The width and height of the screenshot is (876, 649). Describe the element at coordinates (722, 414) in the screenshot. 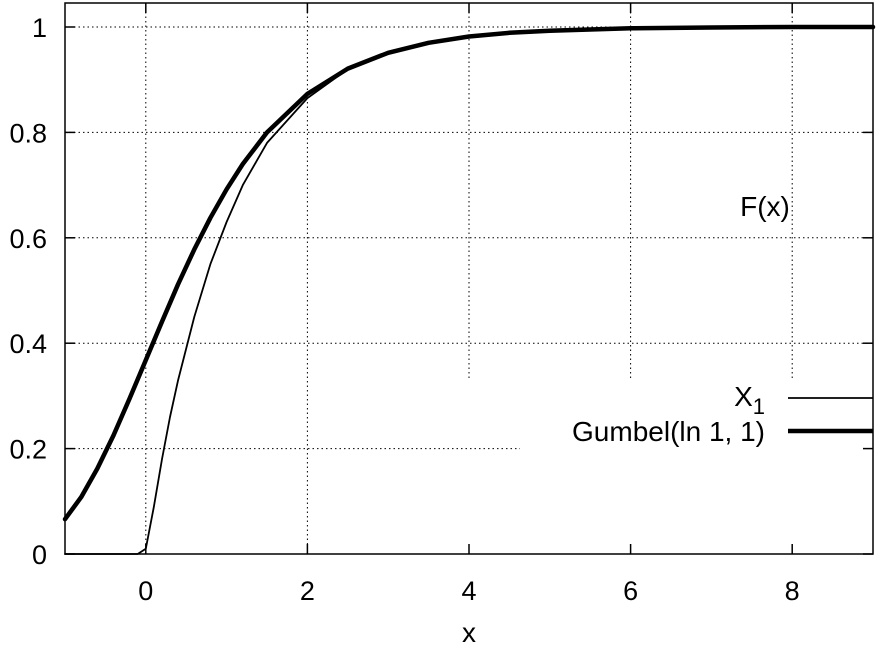

I see `legend: X1 Gumbel(ln 1, 1)` at that location.